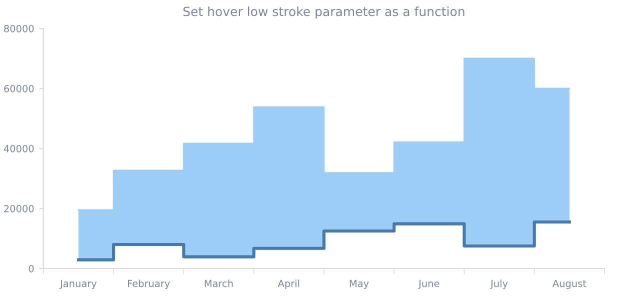 This screenshot has height=300, width=620. I want to click on y-tick-label: 60000, so click(19, 88).